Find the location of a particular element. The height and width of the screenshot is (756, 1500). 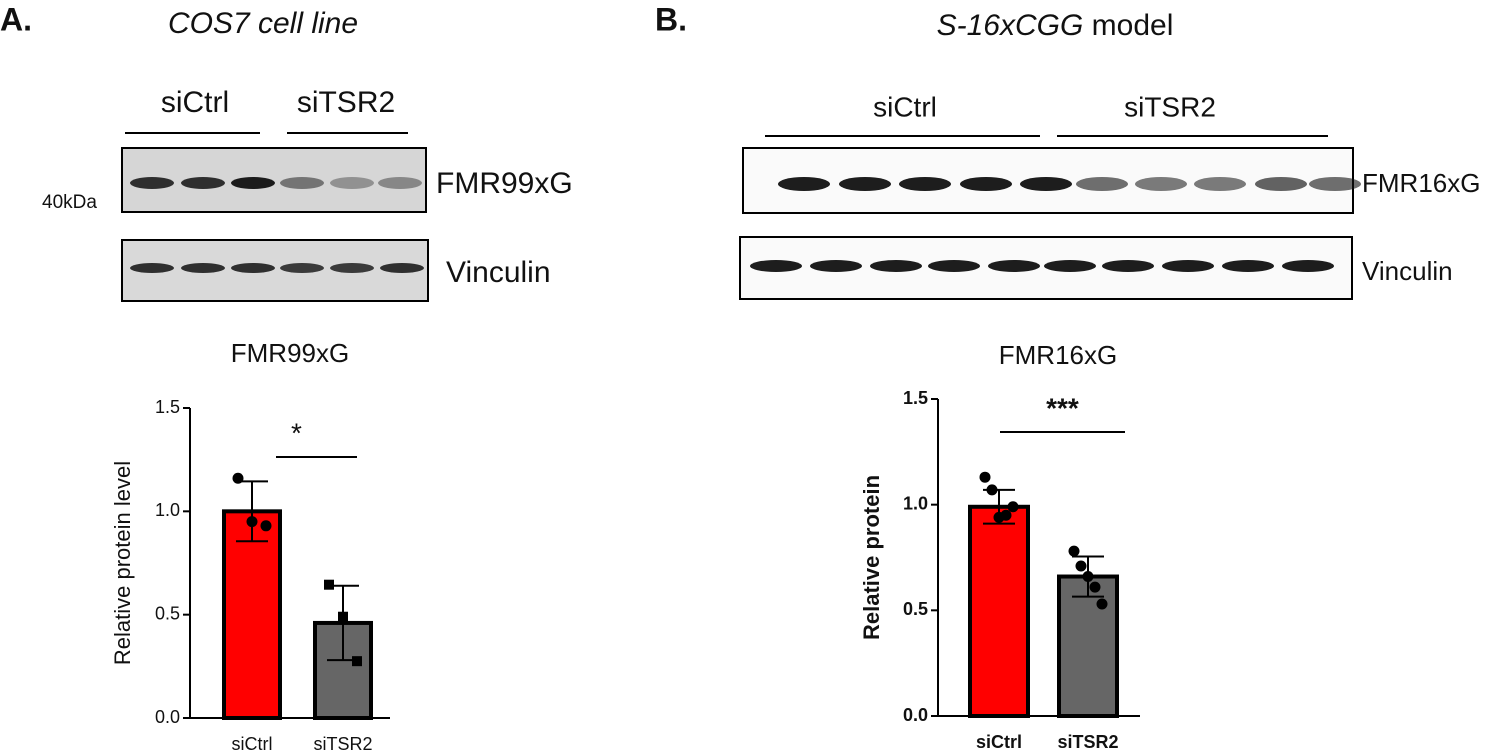

panel-label: A. is located at coordinates (16, 19).